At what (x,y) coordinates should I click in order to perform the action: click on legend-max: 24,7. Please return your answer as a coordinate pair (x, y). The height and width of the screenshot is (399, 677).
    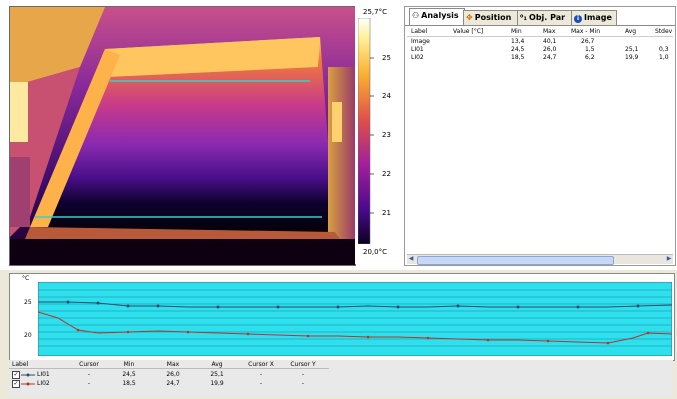
    Looking at the image, I should click on (173, 383).